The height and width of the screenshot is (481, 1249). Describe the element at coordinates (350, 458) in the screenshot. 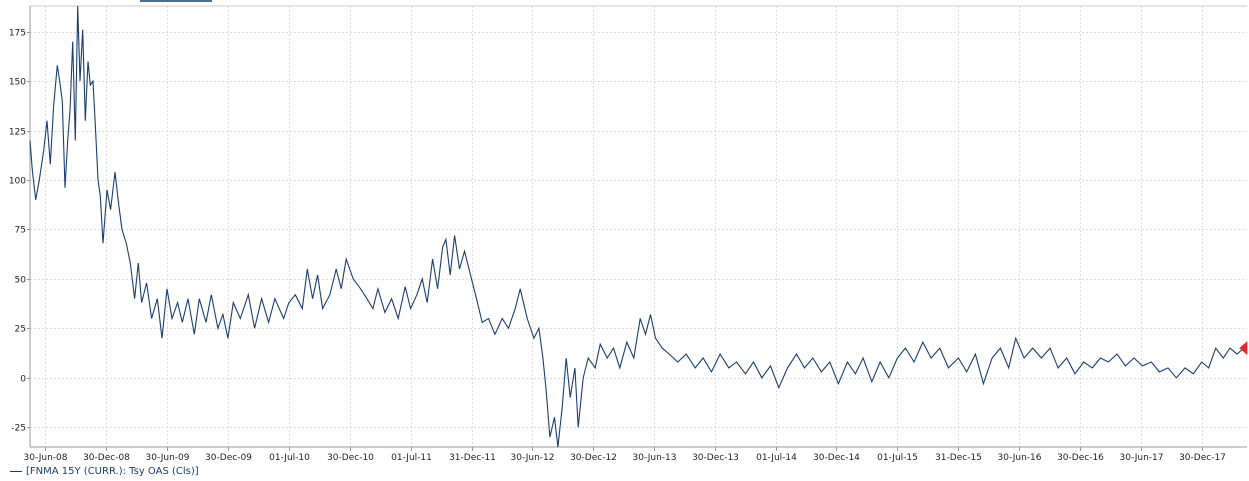

I see `x-tick-label: 30-Dec-10` at that location.